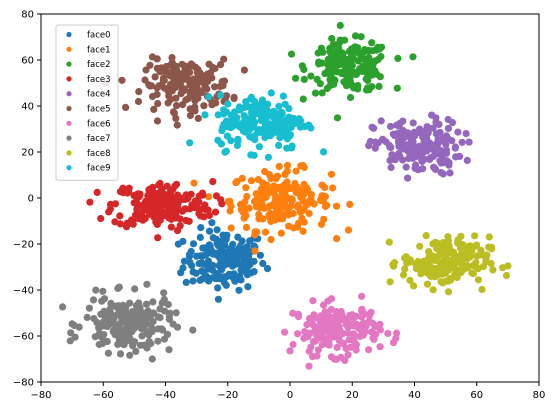 The width and height of the screenshot is (551, 409). What do you see at coordinates (99, 154) in the screenshot?
I see `legend-label: face8` at bounding box center [99, 154].